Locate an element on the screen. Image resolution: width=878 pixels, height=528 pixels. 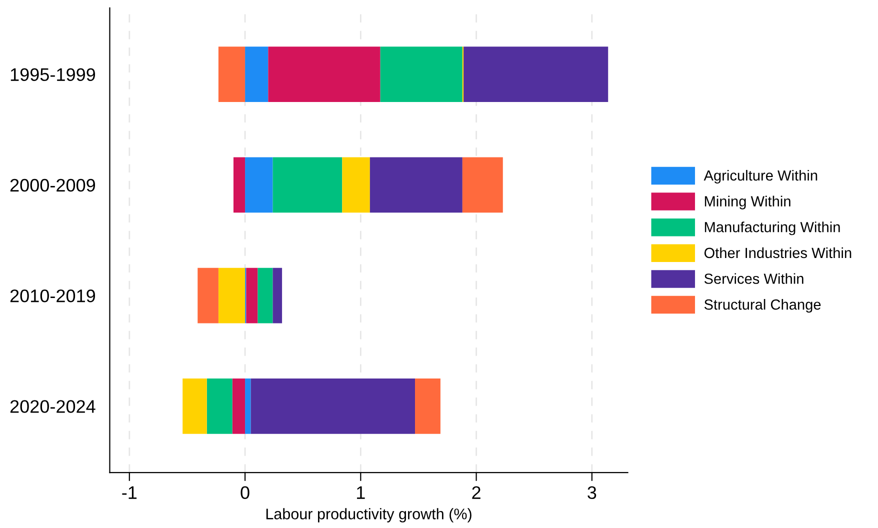
legend-label: Manufacturing Within is located at coordinates (772, 229).